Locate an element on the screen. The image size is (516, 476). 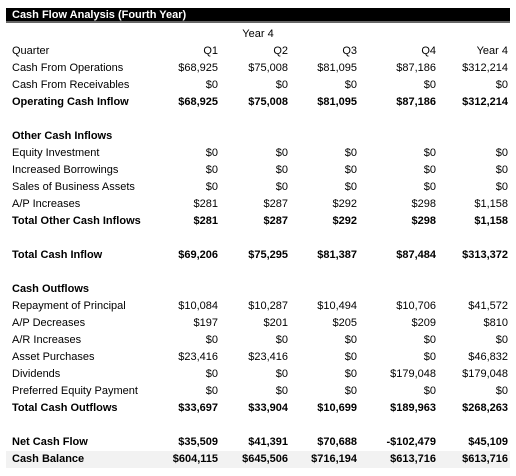
cell-total: $46,832 is located at coordinates (488, 357).